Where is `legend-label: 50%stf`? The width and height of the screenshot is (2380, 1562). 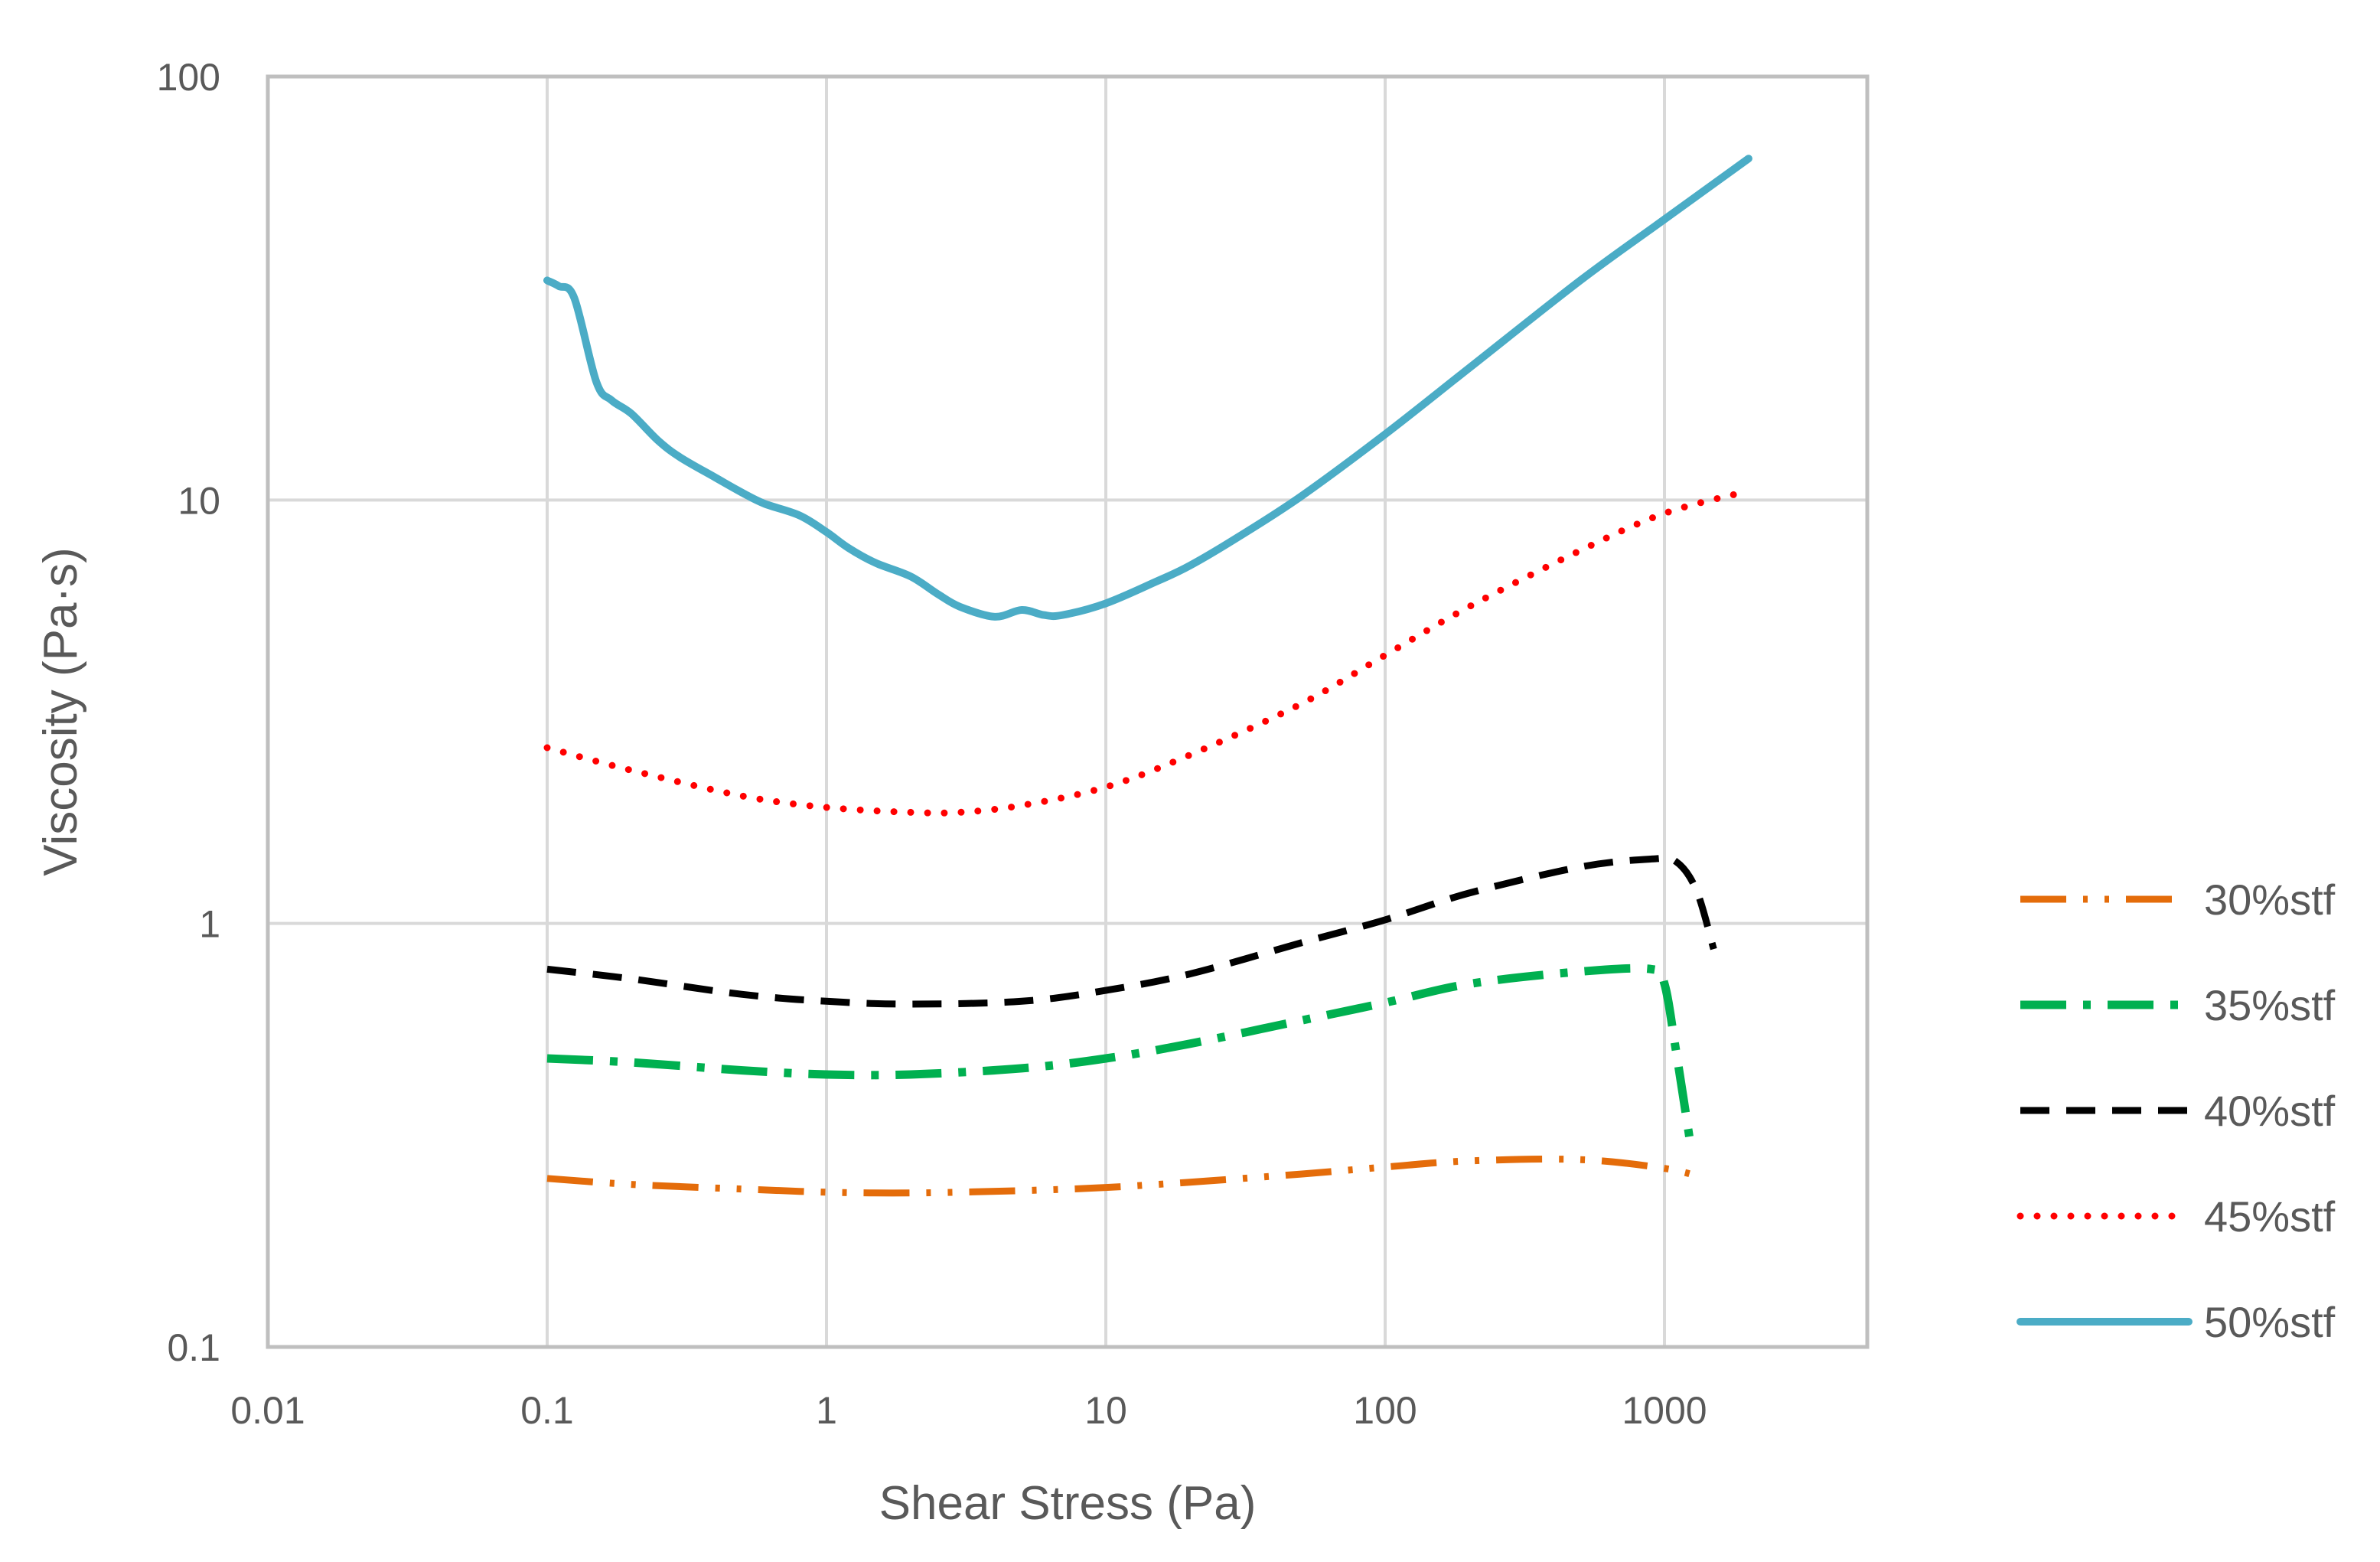 legend-label: 50%stf is located at coordinates (2270, 1322).